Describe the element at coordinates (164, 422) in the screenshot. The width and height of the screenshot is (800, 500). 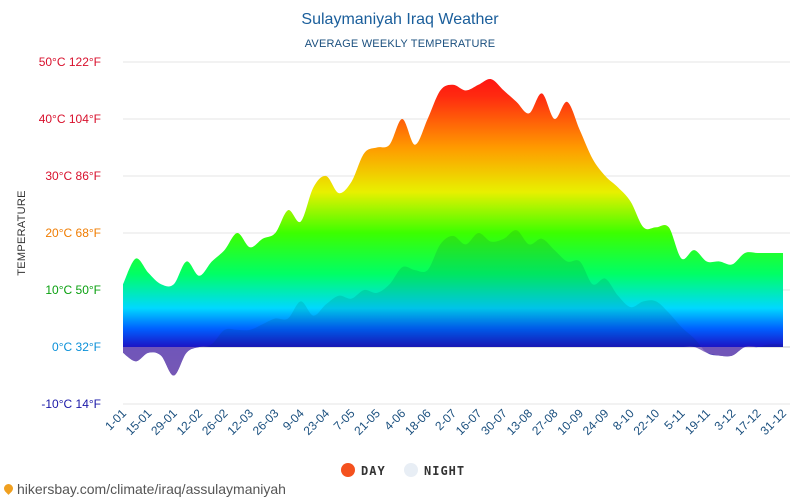
I see `x-tick-label: 29-01` at that location.